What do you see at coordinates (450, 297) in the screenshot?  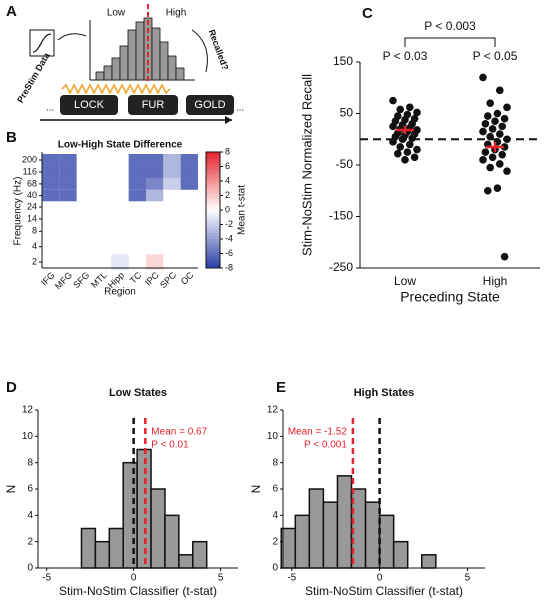 I see `x-axis-title: Preceding State` at bounding box center [450, 297].